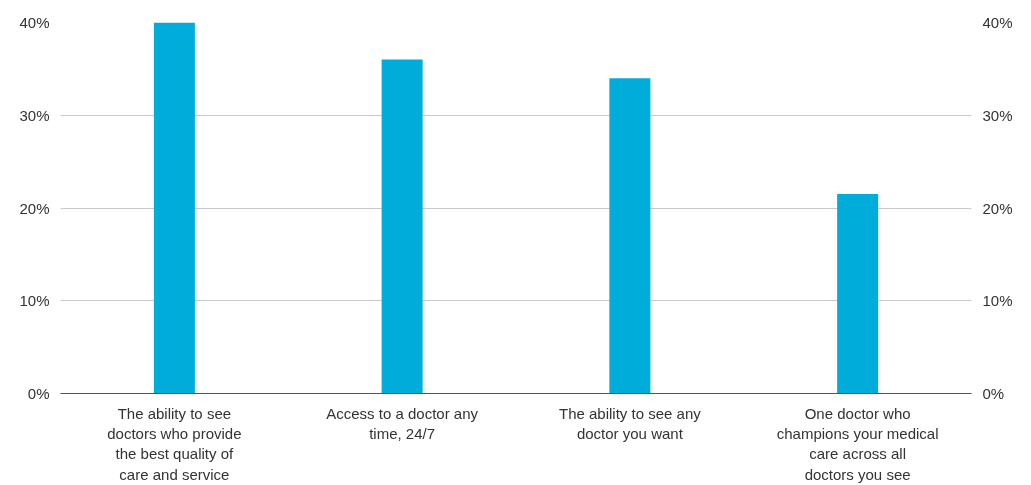 The height and width of the screenshot is (485, 1031). Describe the element at coordinates (34, 115) in the screenshot. I see `y-tick-label: 30%` at that location.